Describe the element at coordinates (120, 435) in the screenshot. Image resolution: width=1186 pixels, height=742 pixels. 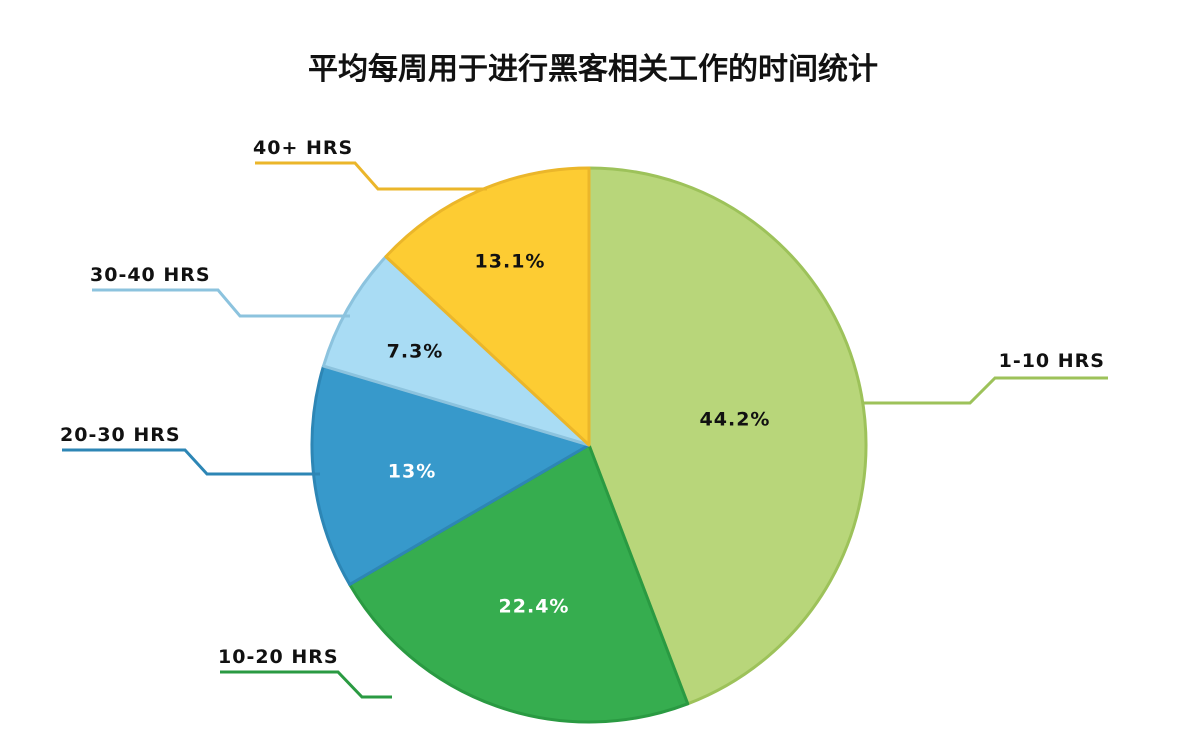
I see `slice-label-3: 20-30 HRS` at that location.